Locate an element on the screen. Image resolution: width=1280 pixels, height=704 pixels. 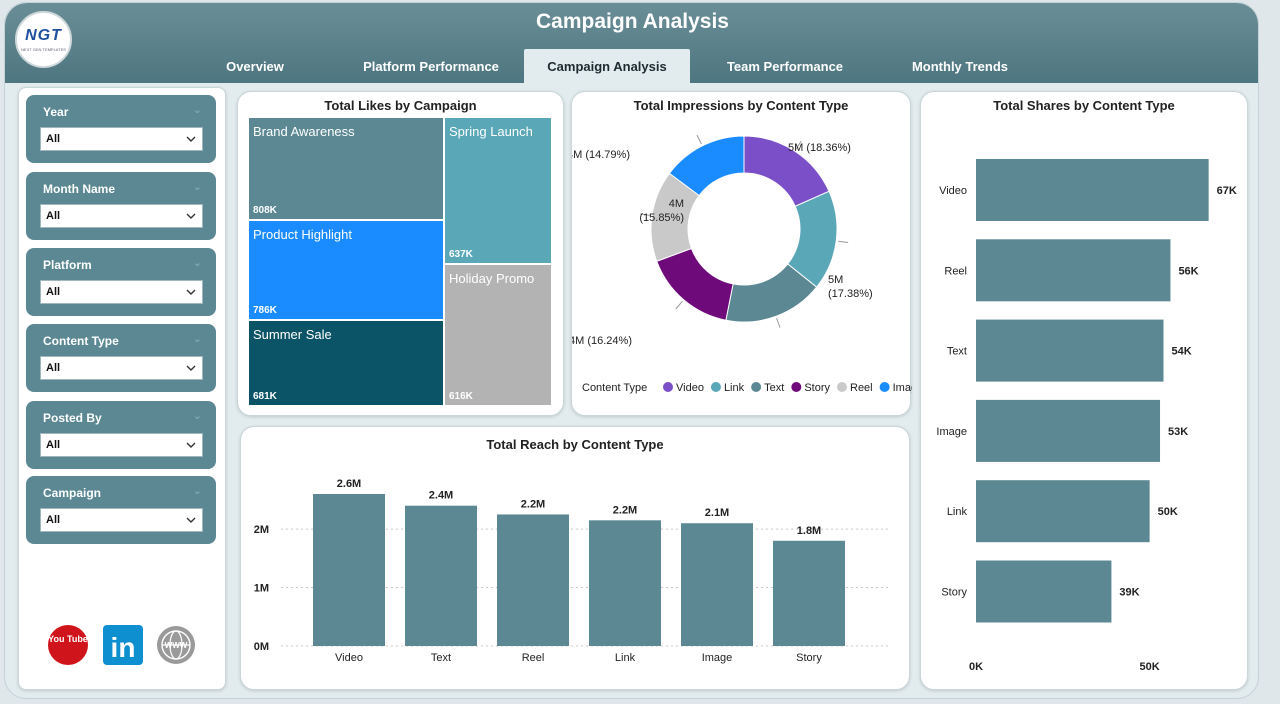
reach-data-label: 2.1M is located at coordinates (717, 513).